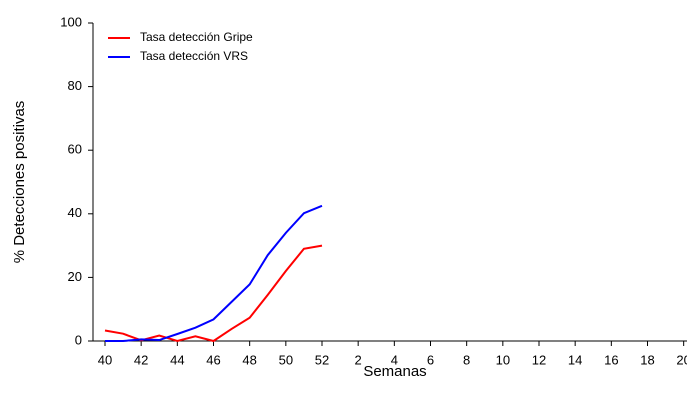 This screenshot has width=687, height=405. I want to click on y-tick-label: 0, so click(78, 339).